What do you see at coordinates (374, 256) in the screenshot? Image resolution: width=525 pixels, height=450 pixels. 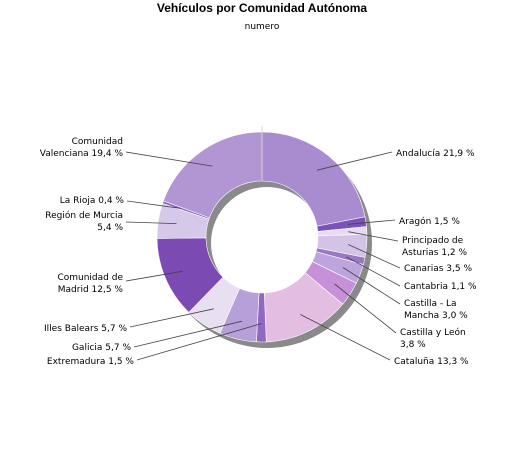 I see `leader-line-canarias` at bounding box center [374, 256].